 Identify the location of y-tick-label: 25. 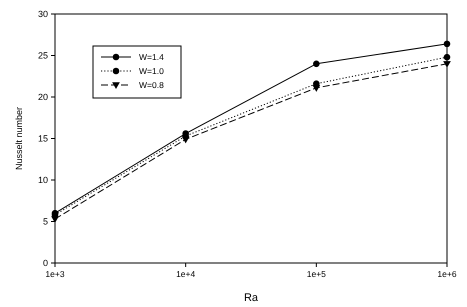
(43, 55).